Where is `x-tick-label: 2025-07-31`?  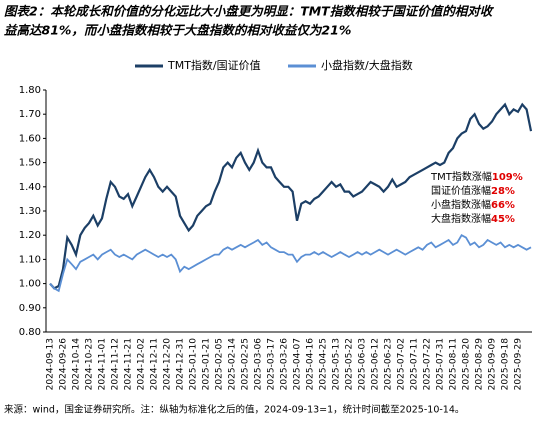
x-tick-label: 2025-07-31 is located at coordinates (440, 364).